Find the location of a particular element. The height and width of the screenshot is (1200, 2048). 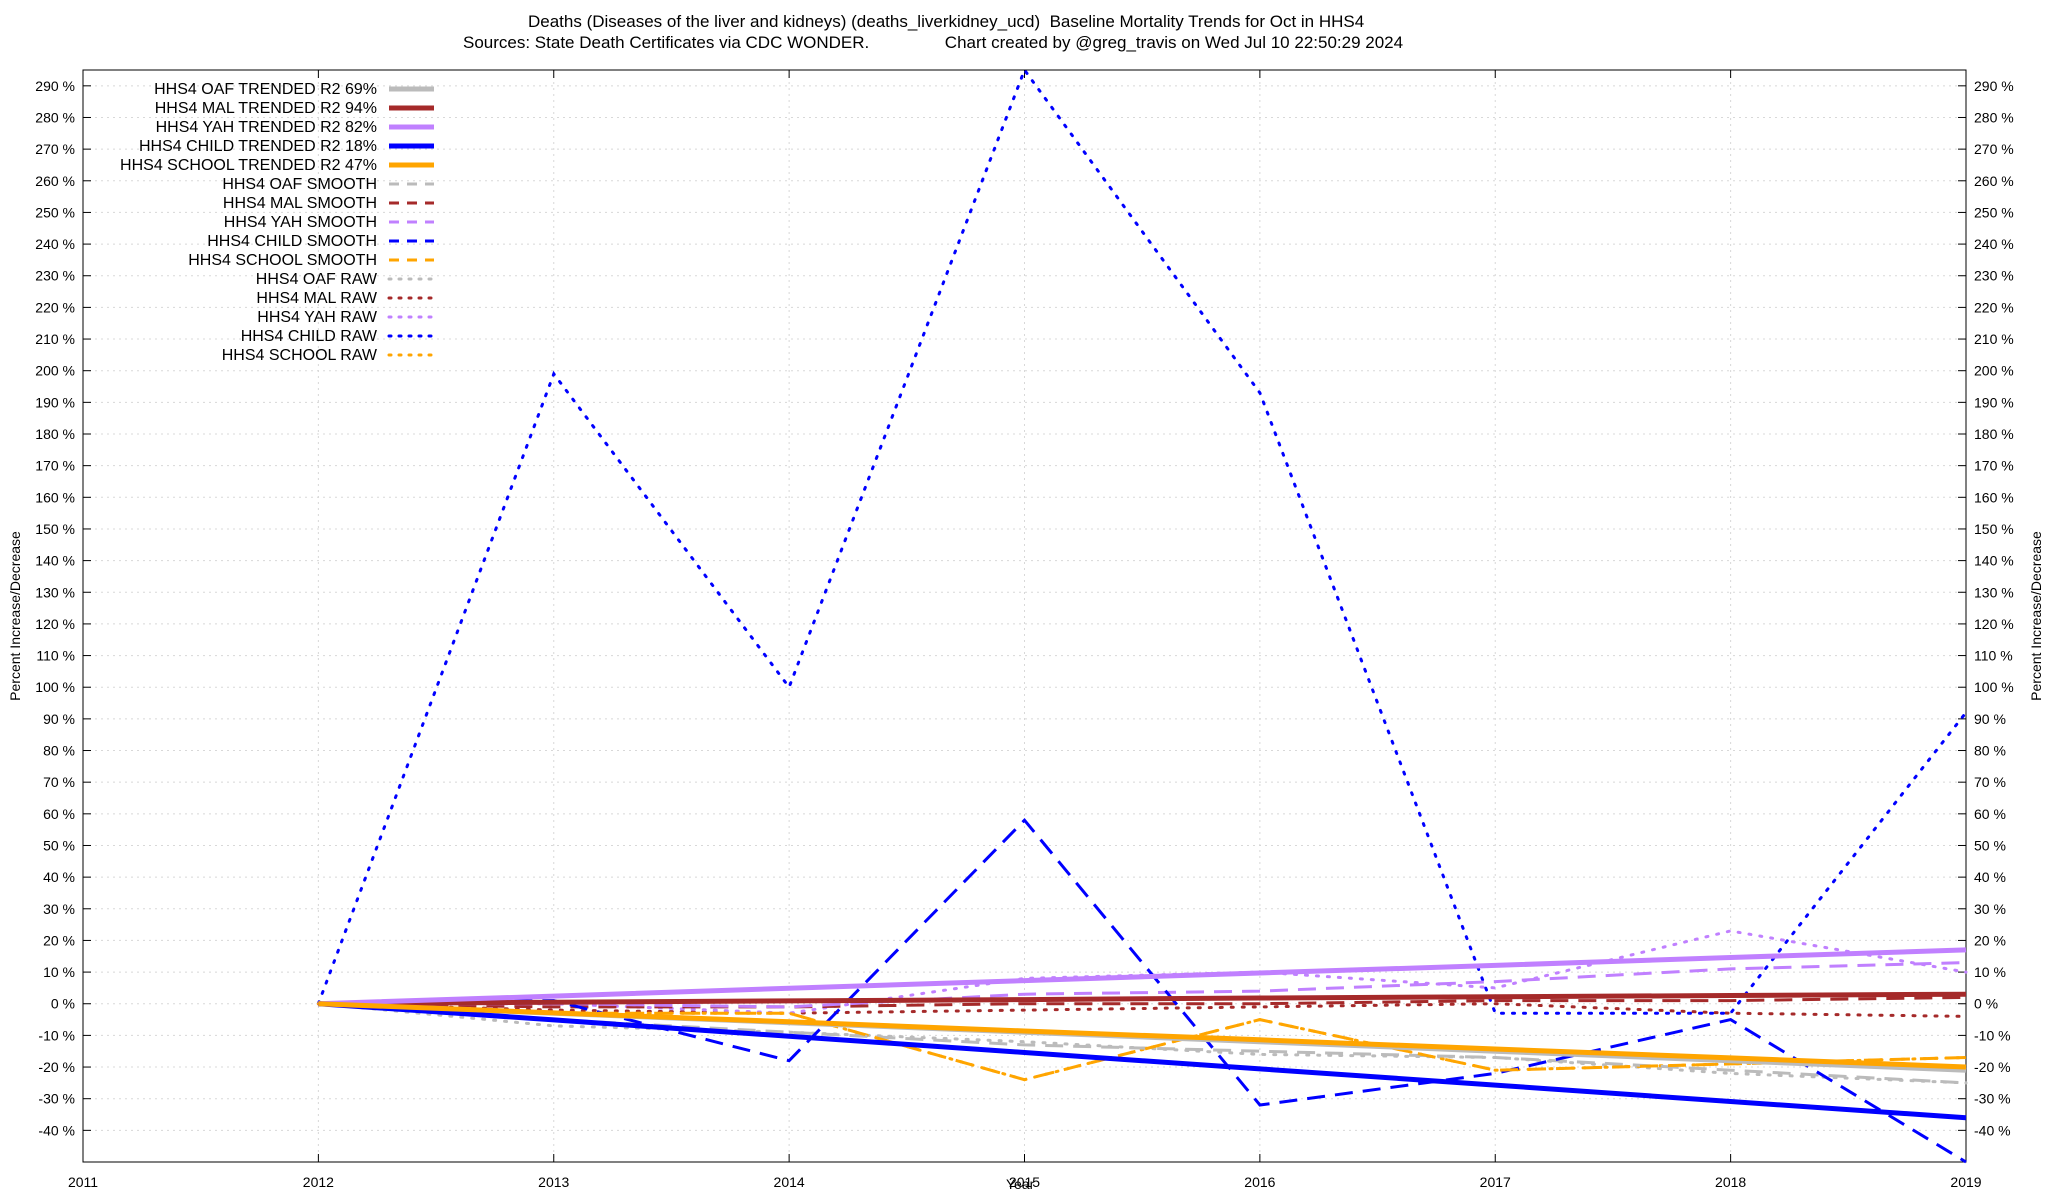

y-tick-label-right: 90 % is located at coordinates (1990, 719).